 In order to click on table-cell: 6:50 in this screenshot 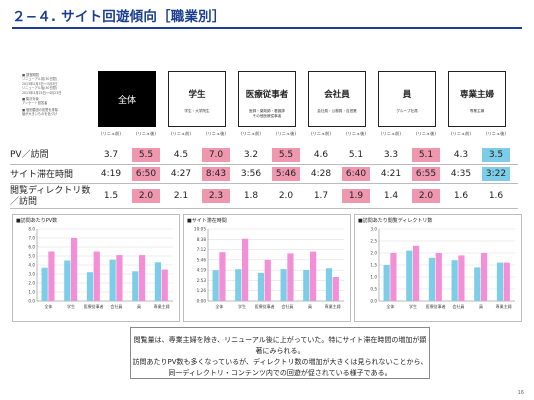, I will do `click(146, 174)`.